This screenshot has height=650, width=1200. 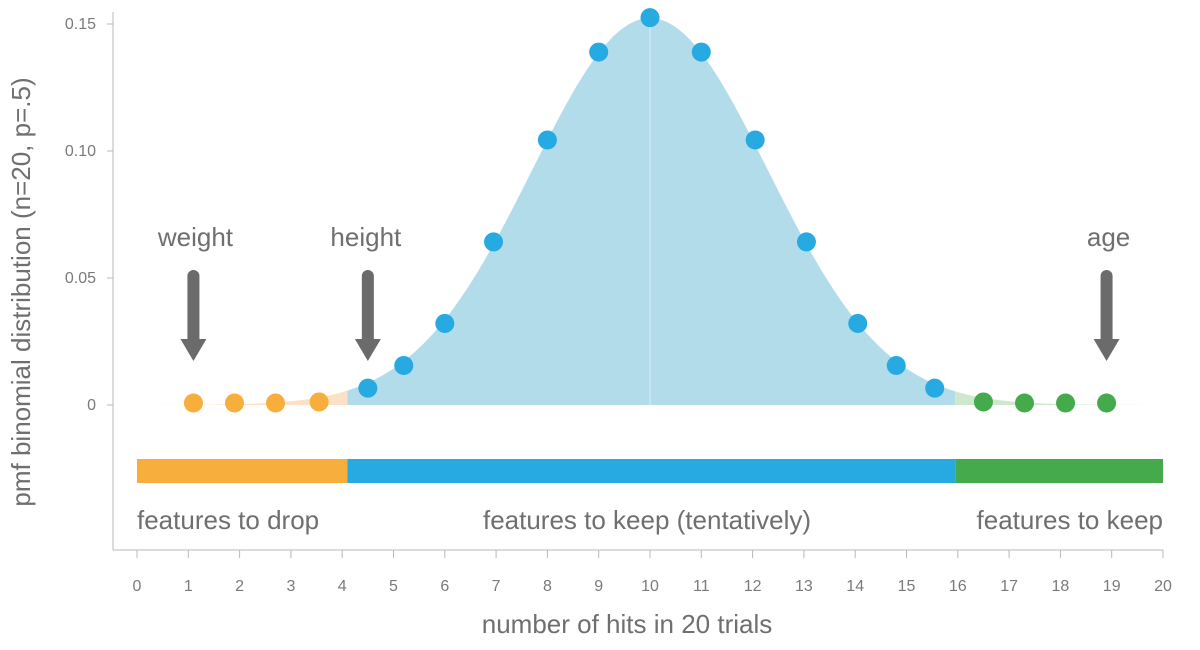 What do you see at coordinates (444, 586) in the screenshot?
I see `x-tick-label: 6` at bounding box center [444, 586].